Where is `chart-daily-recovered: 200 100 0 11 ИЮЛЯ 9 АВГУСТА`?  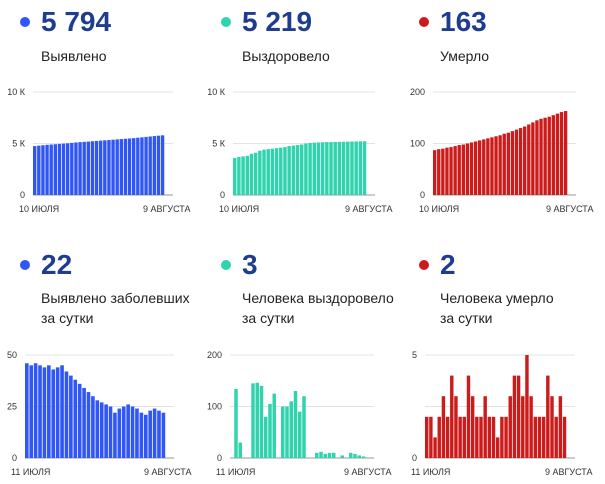 chart-daily-recovered: 200 100 0 11 ИЮЛЯ 9 АВГУСТА is located at coordinates (299, 413).